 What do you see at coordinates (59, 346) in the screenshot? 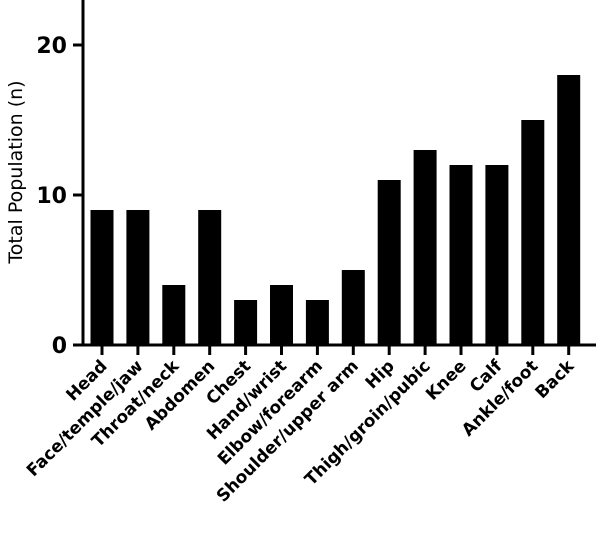
I see `y-tick-label: 0` at bounding box center [59, 346].